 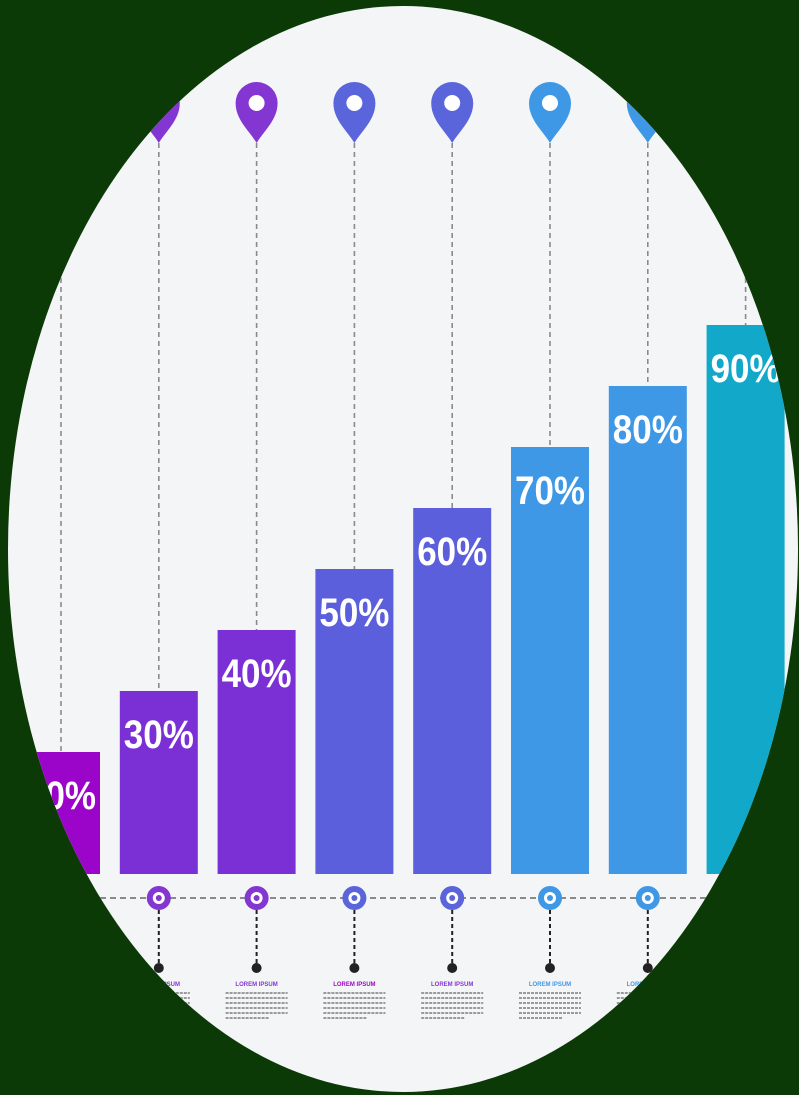 What do you see at coordinates (746, 369) in the screenshot?
I see `bar-value-label: 90%` at bounding box center [746, 369].